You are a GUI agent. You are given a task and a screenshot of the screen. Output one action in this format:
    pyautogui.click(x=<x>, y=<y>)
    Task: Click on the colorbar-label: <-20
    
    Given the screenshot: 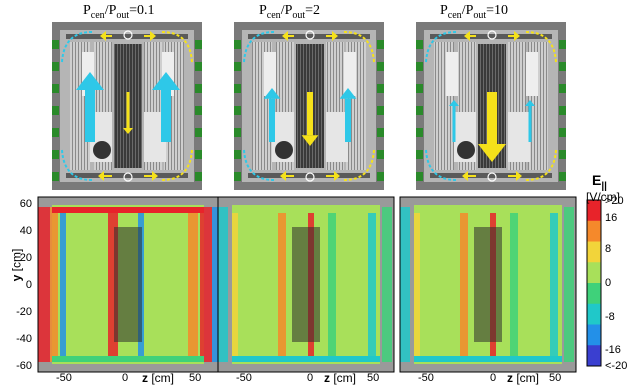 What is the action you would take?
    pyautogui.click(x=616, y=366)
    